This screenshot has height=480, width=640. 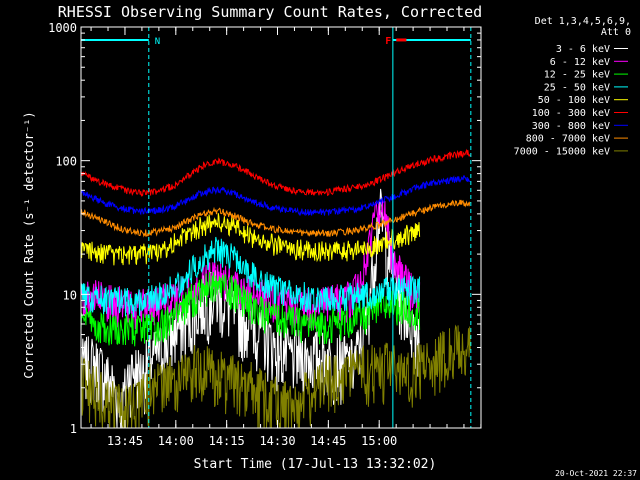 What do you see at coordinates (577, 87) in the screenshot?
I see `legend-entry-label: 25 - 50 keV` at bounding box center [577, 87].